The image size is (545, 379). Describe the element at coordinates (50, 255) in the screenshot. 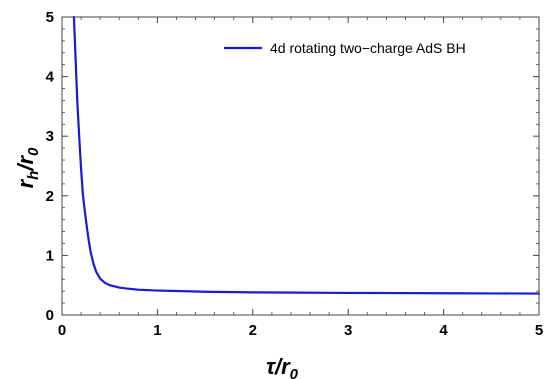

I see `y-tick-label: 1` at that location.